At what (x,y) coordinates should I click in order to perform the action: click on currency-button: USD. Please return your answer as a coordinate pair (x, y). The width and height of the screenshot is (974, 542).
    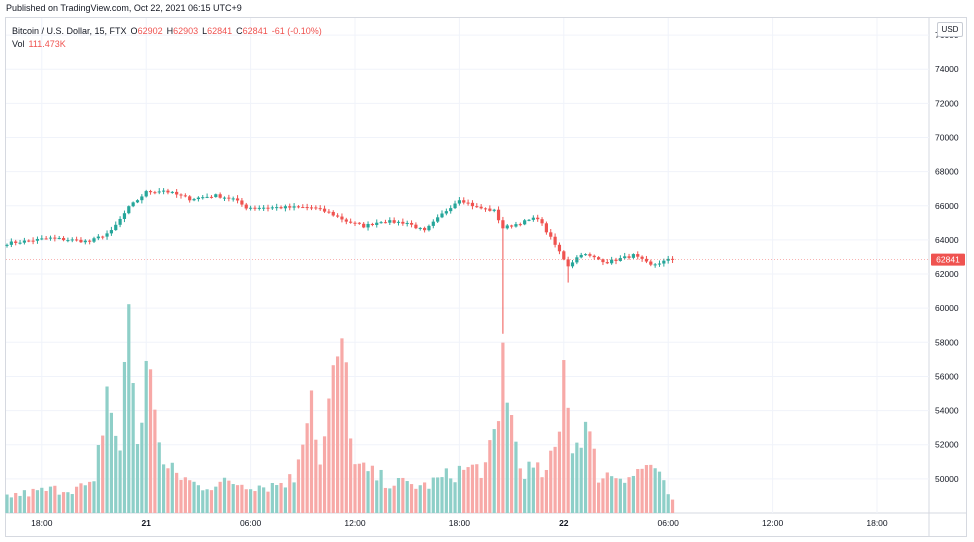
    Looking at the image, I should click on (950, 29).